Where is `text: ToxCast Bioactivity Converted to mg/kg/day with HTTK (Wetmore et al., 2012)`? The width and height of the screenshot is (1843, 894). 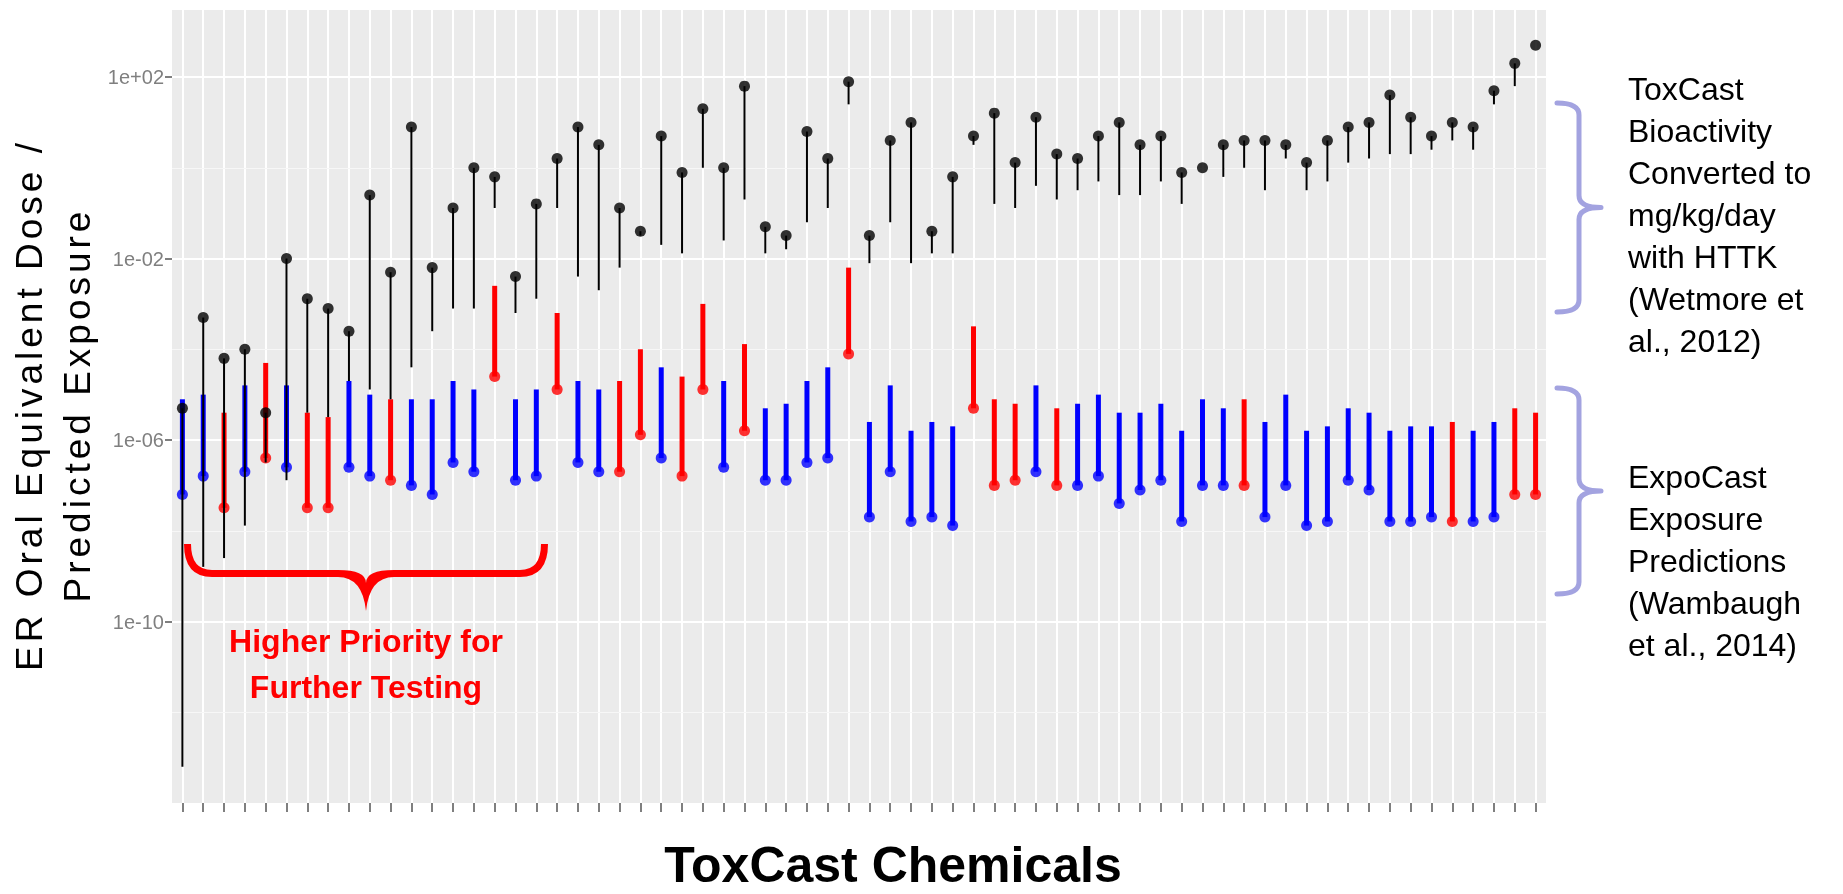 text: ToxCast Bioactivity Converted to mg/kg/day with HTTK (Wetmore et al., 2012) is located at coordinates (1720, 215).